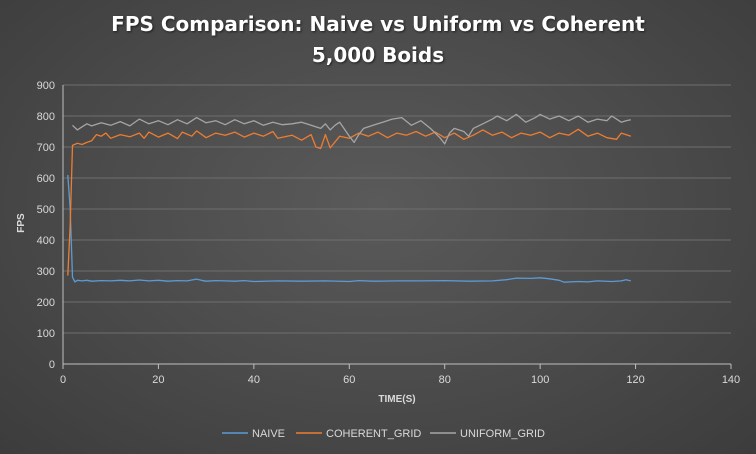  I want to click on legend-label: NAIVE, so click(268, 434).